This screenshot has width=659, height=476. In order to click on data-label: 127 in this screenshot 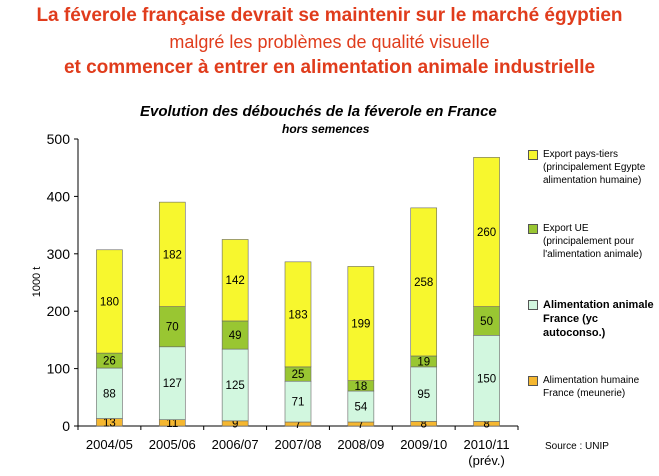, I will do `click(172, 384)`.